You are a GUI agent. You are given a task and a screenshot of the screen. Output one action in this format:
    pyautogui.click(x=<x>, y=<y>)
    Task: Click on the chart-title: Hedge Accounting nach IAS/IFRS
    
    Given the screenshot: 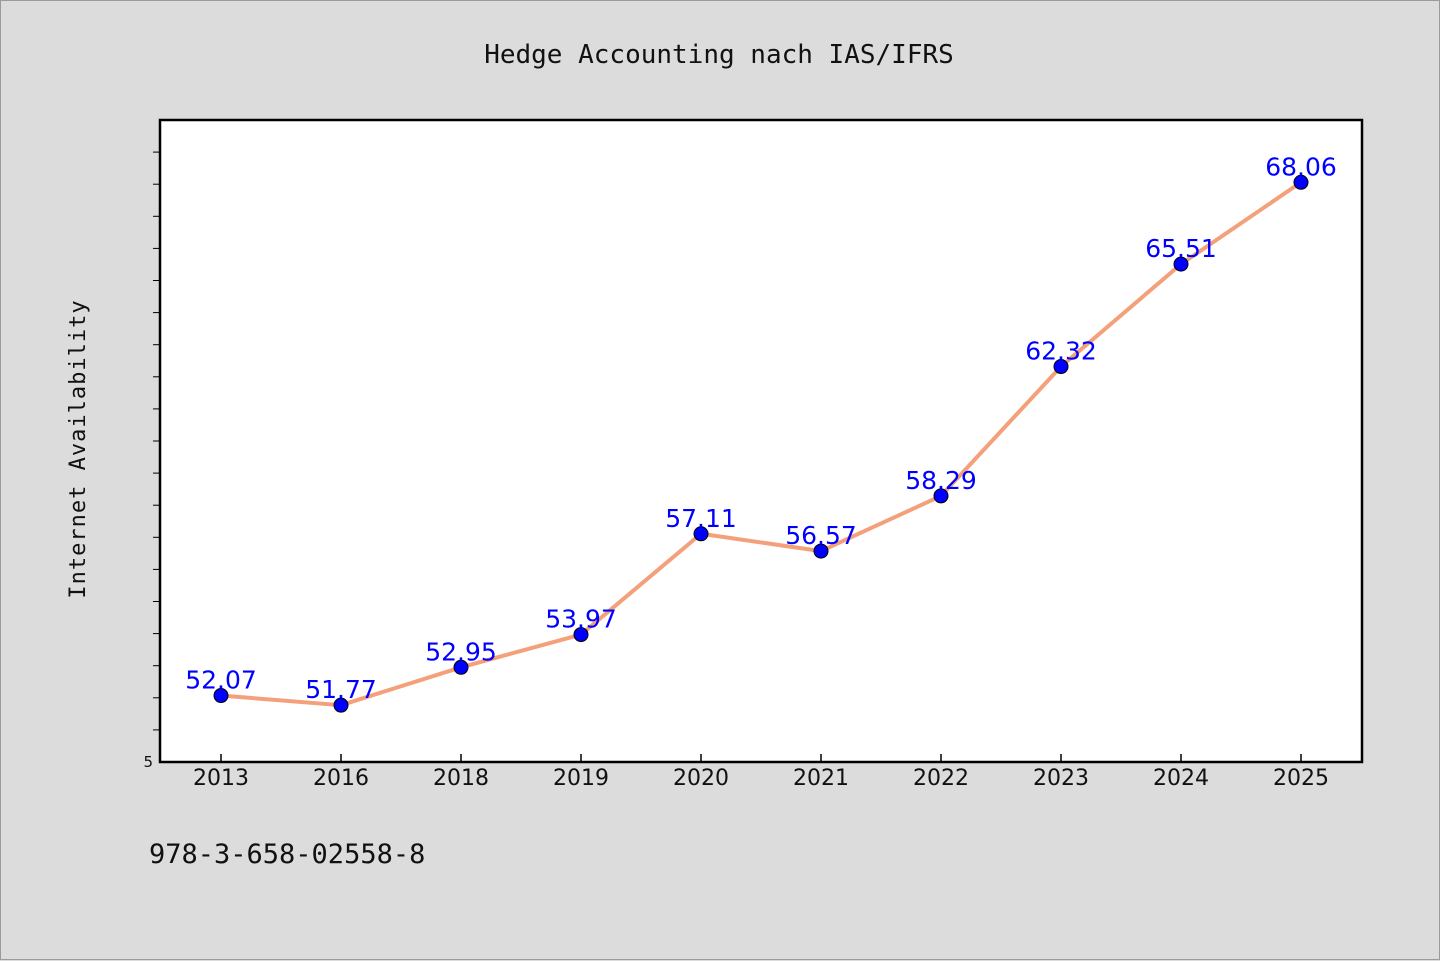 What is the action you would take?
    pyautogui.click(x=719, y=55)
    